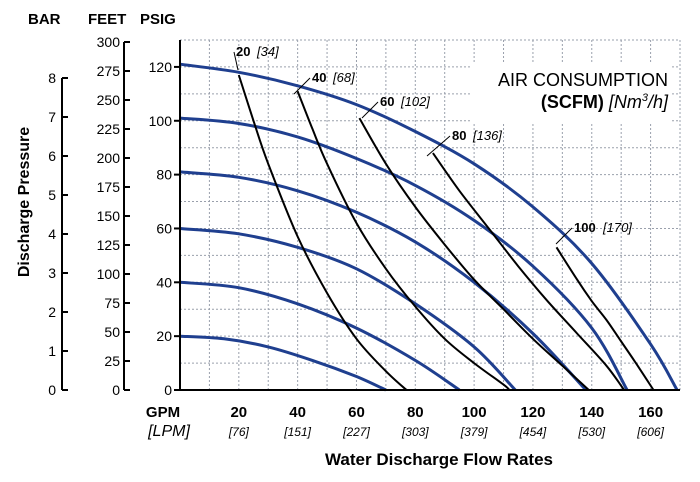 This screenshot has height=482, width=700. Describe the element at coordinates (161, 121) in the screenshot. I see `psig-tick-label: 100` at that location.